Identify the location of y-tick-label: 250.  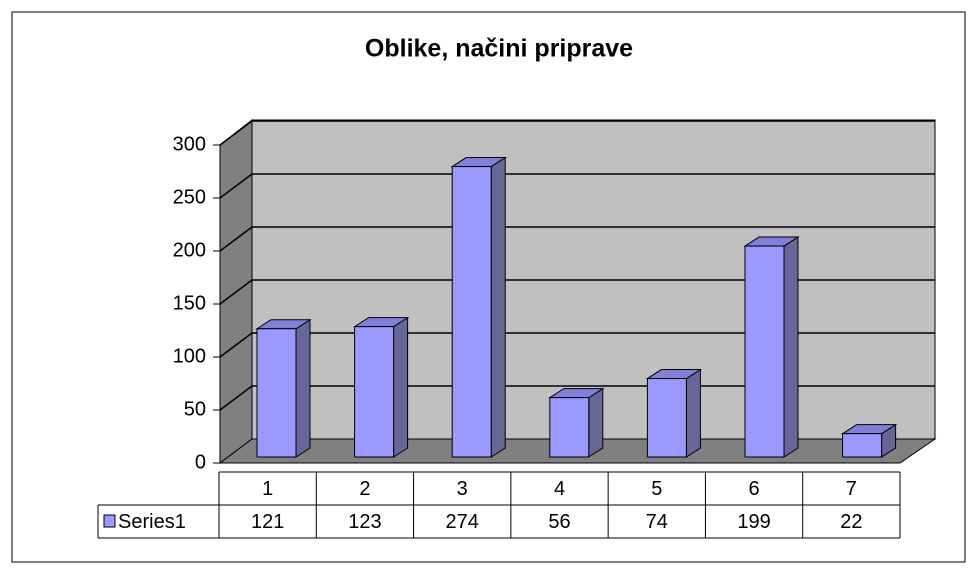
(189, 197).